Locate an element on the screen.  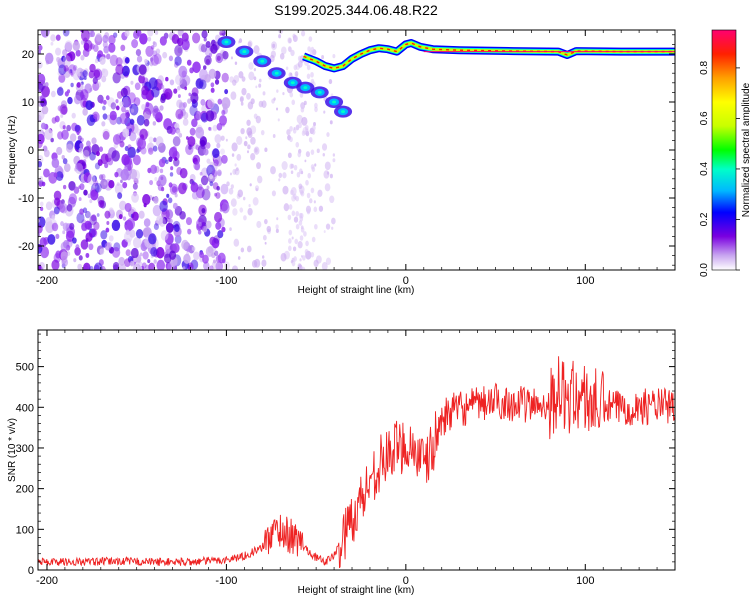
x-tick-label: -100 is located at coordinates (226, 281).